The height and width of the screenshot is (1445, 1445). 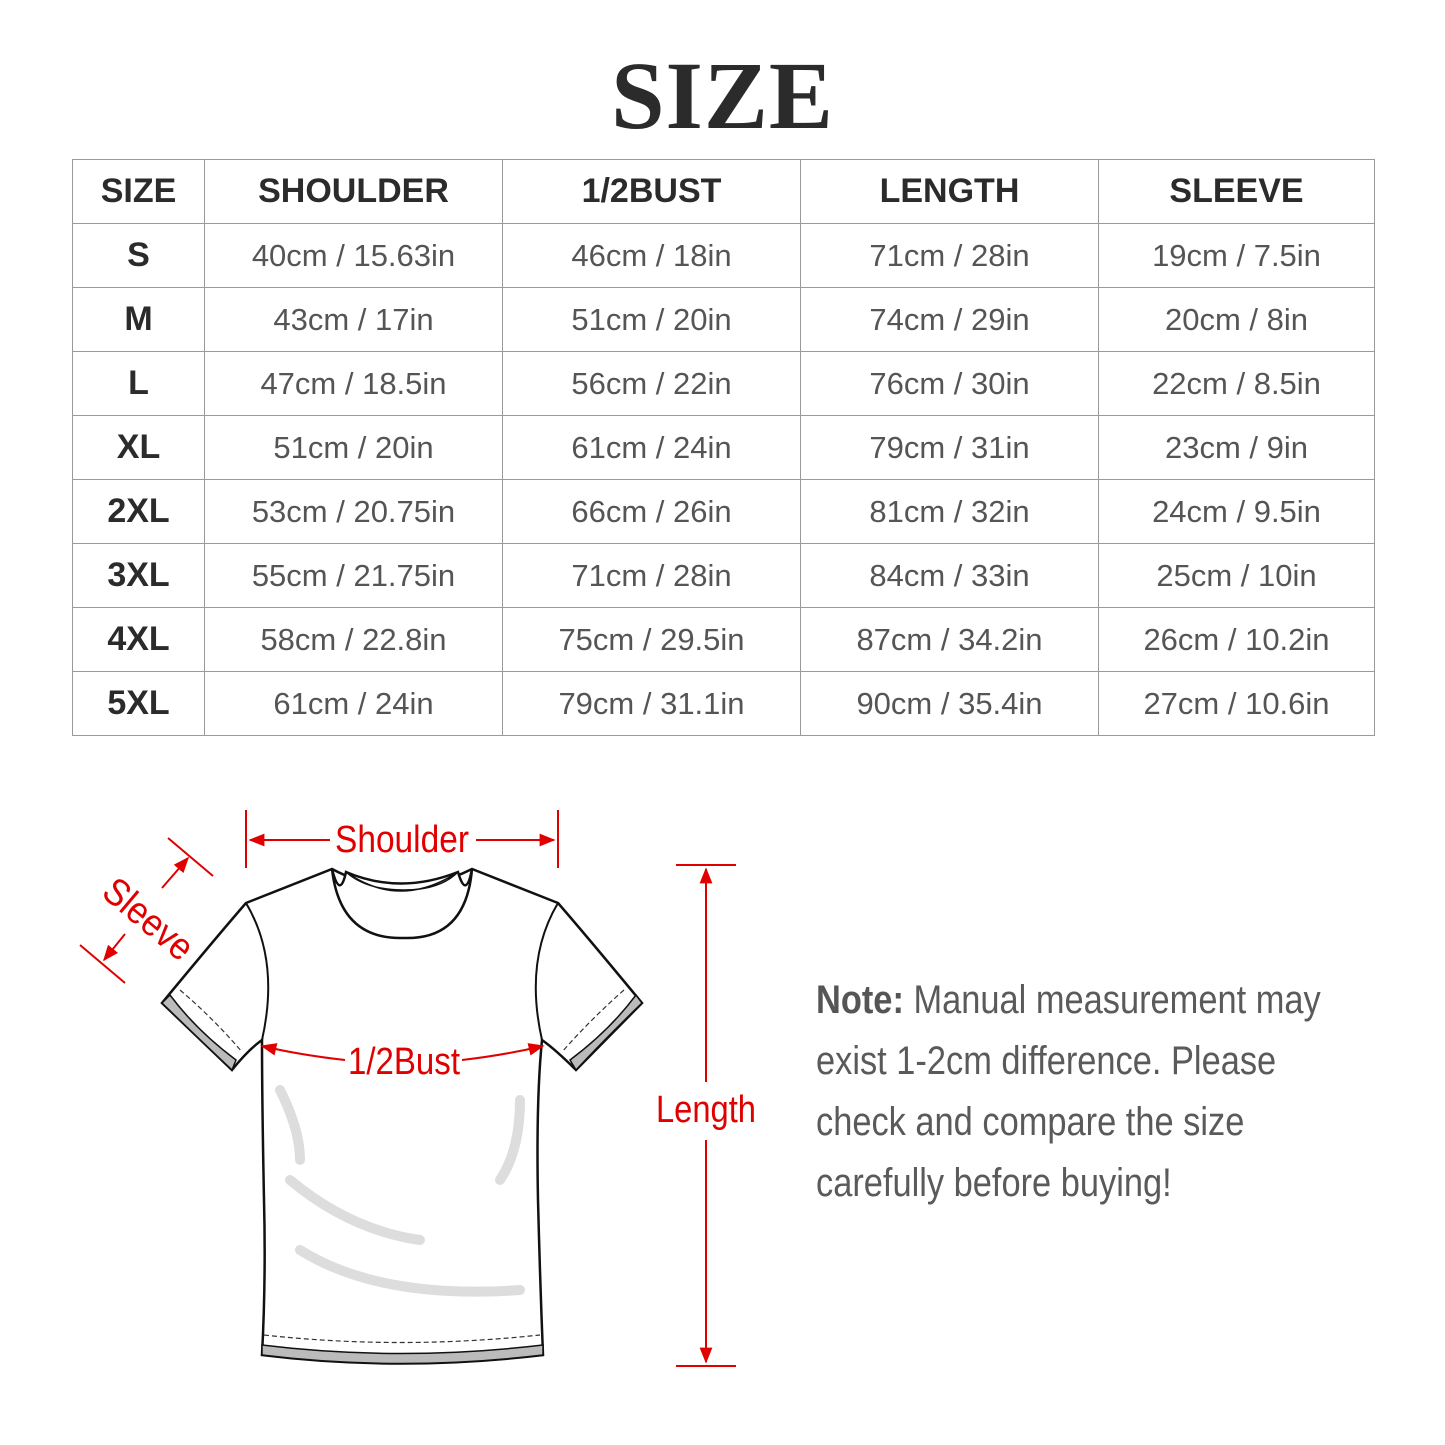 I want to click on measurement-cell: 76cm / 30in, so click(x=949, y=383).